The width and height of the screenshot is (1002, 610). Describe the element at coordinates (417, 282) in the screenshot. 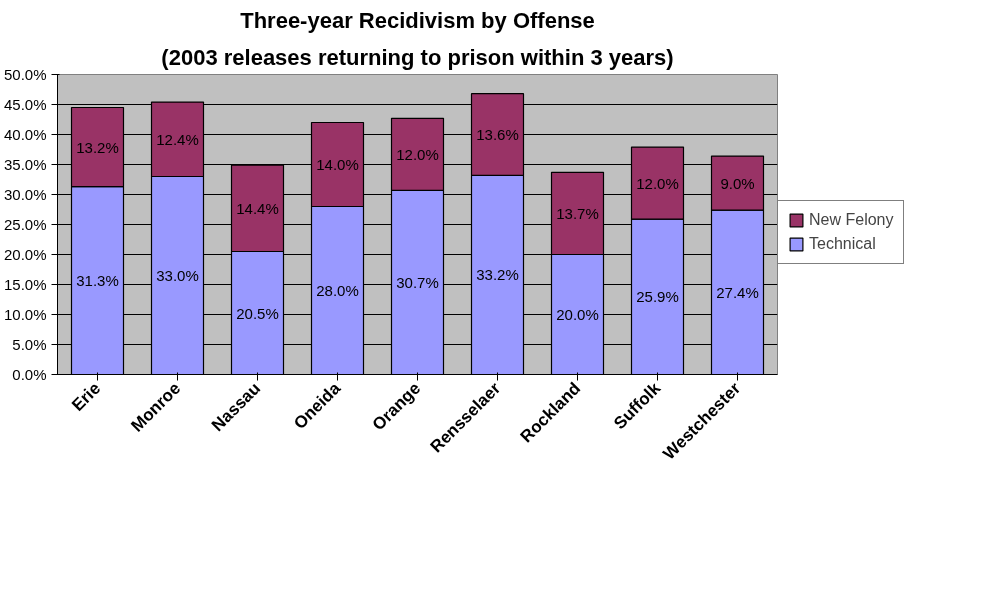

I see `data-label: 30.7%` at that location.